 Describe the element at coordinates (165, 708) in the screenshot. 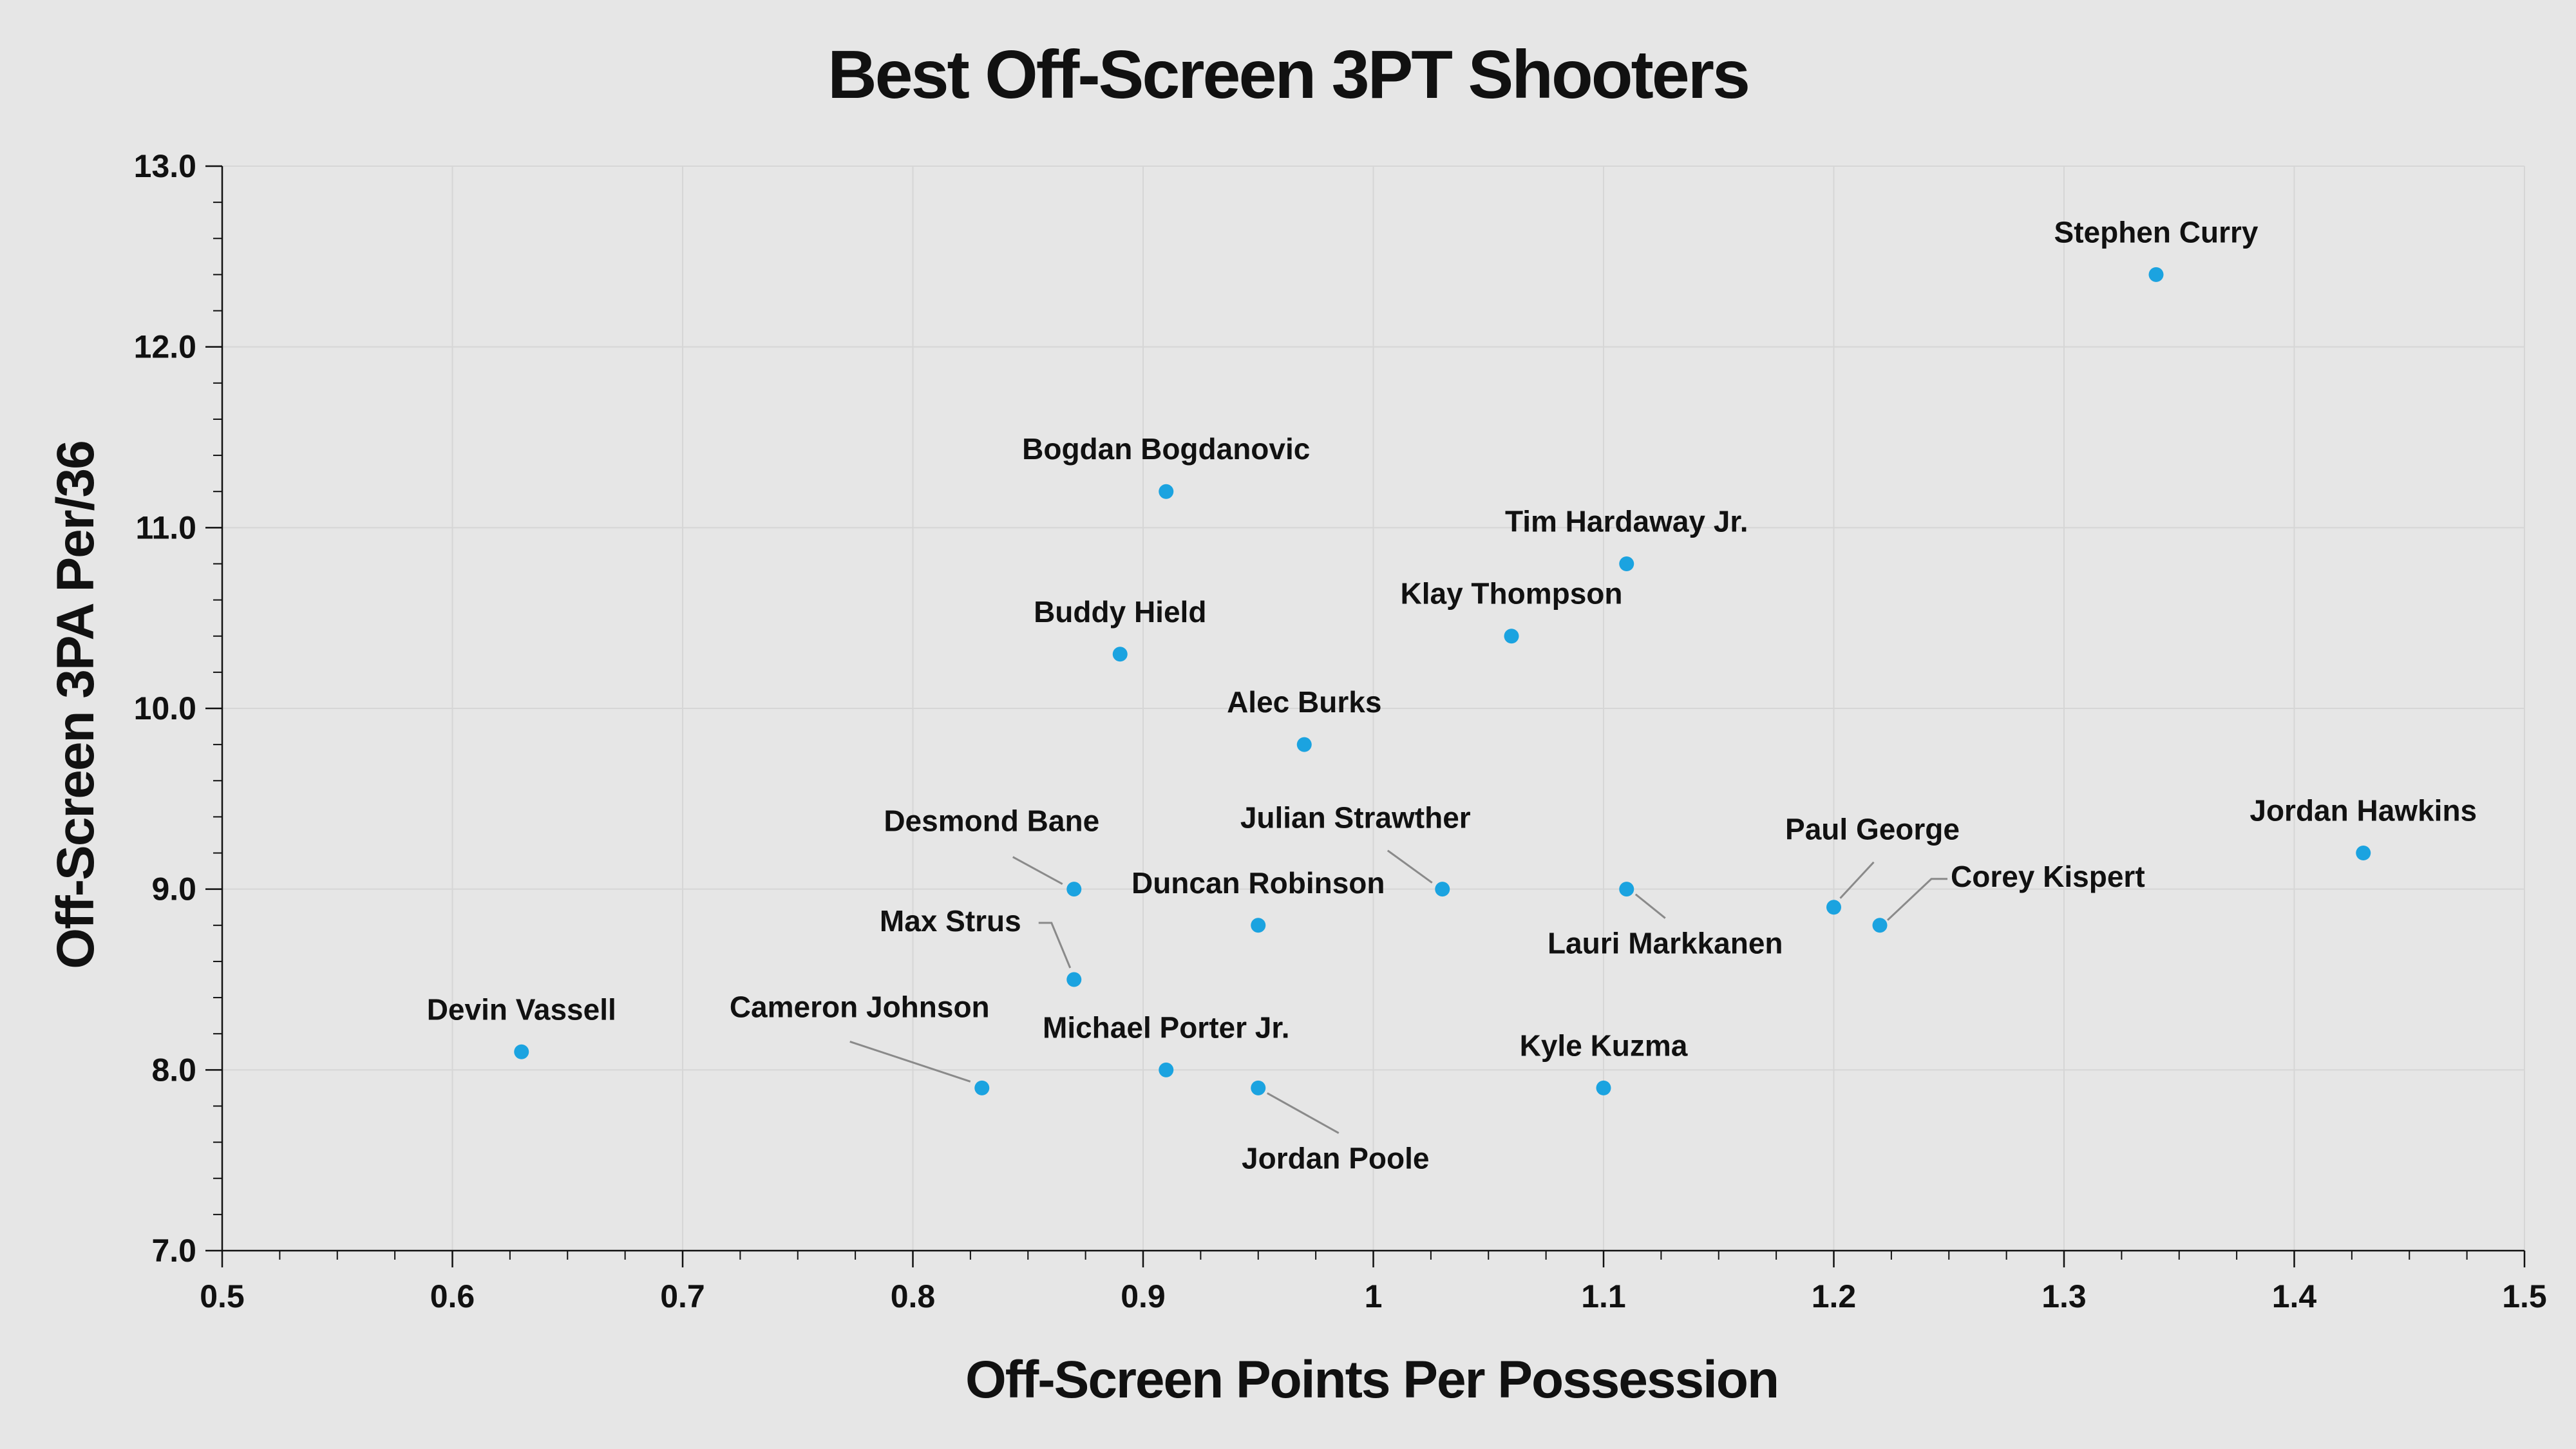

I see `y-tick-label: 10.0` at that location.